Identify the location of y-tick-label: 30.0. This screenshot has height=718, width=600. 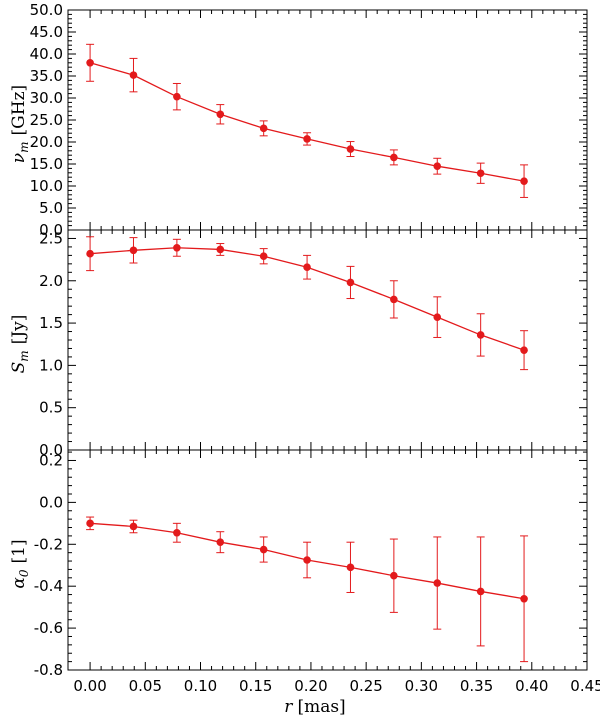
(46, 98).